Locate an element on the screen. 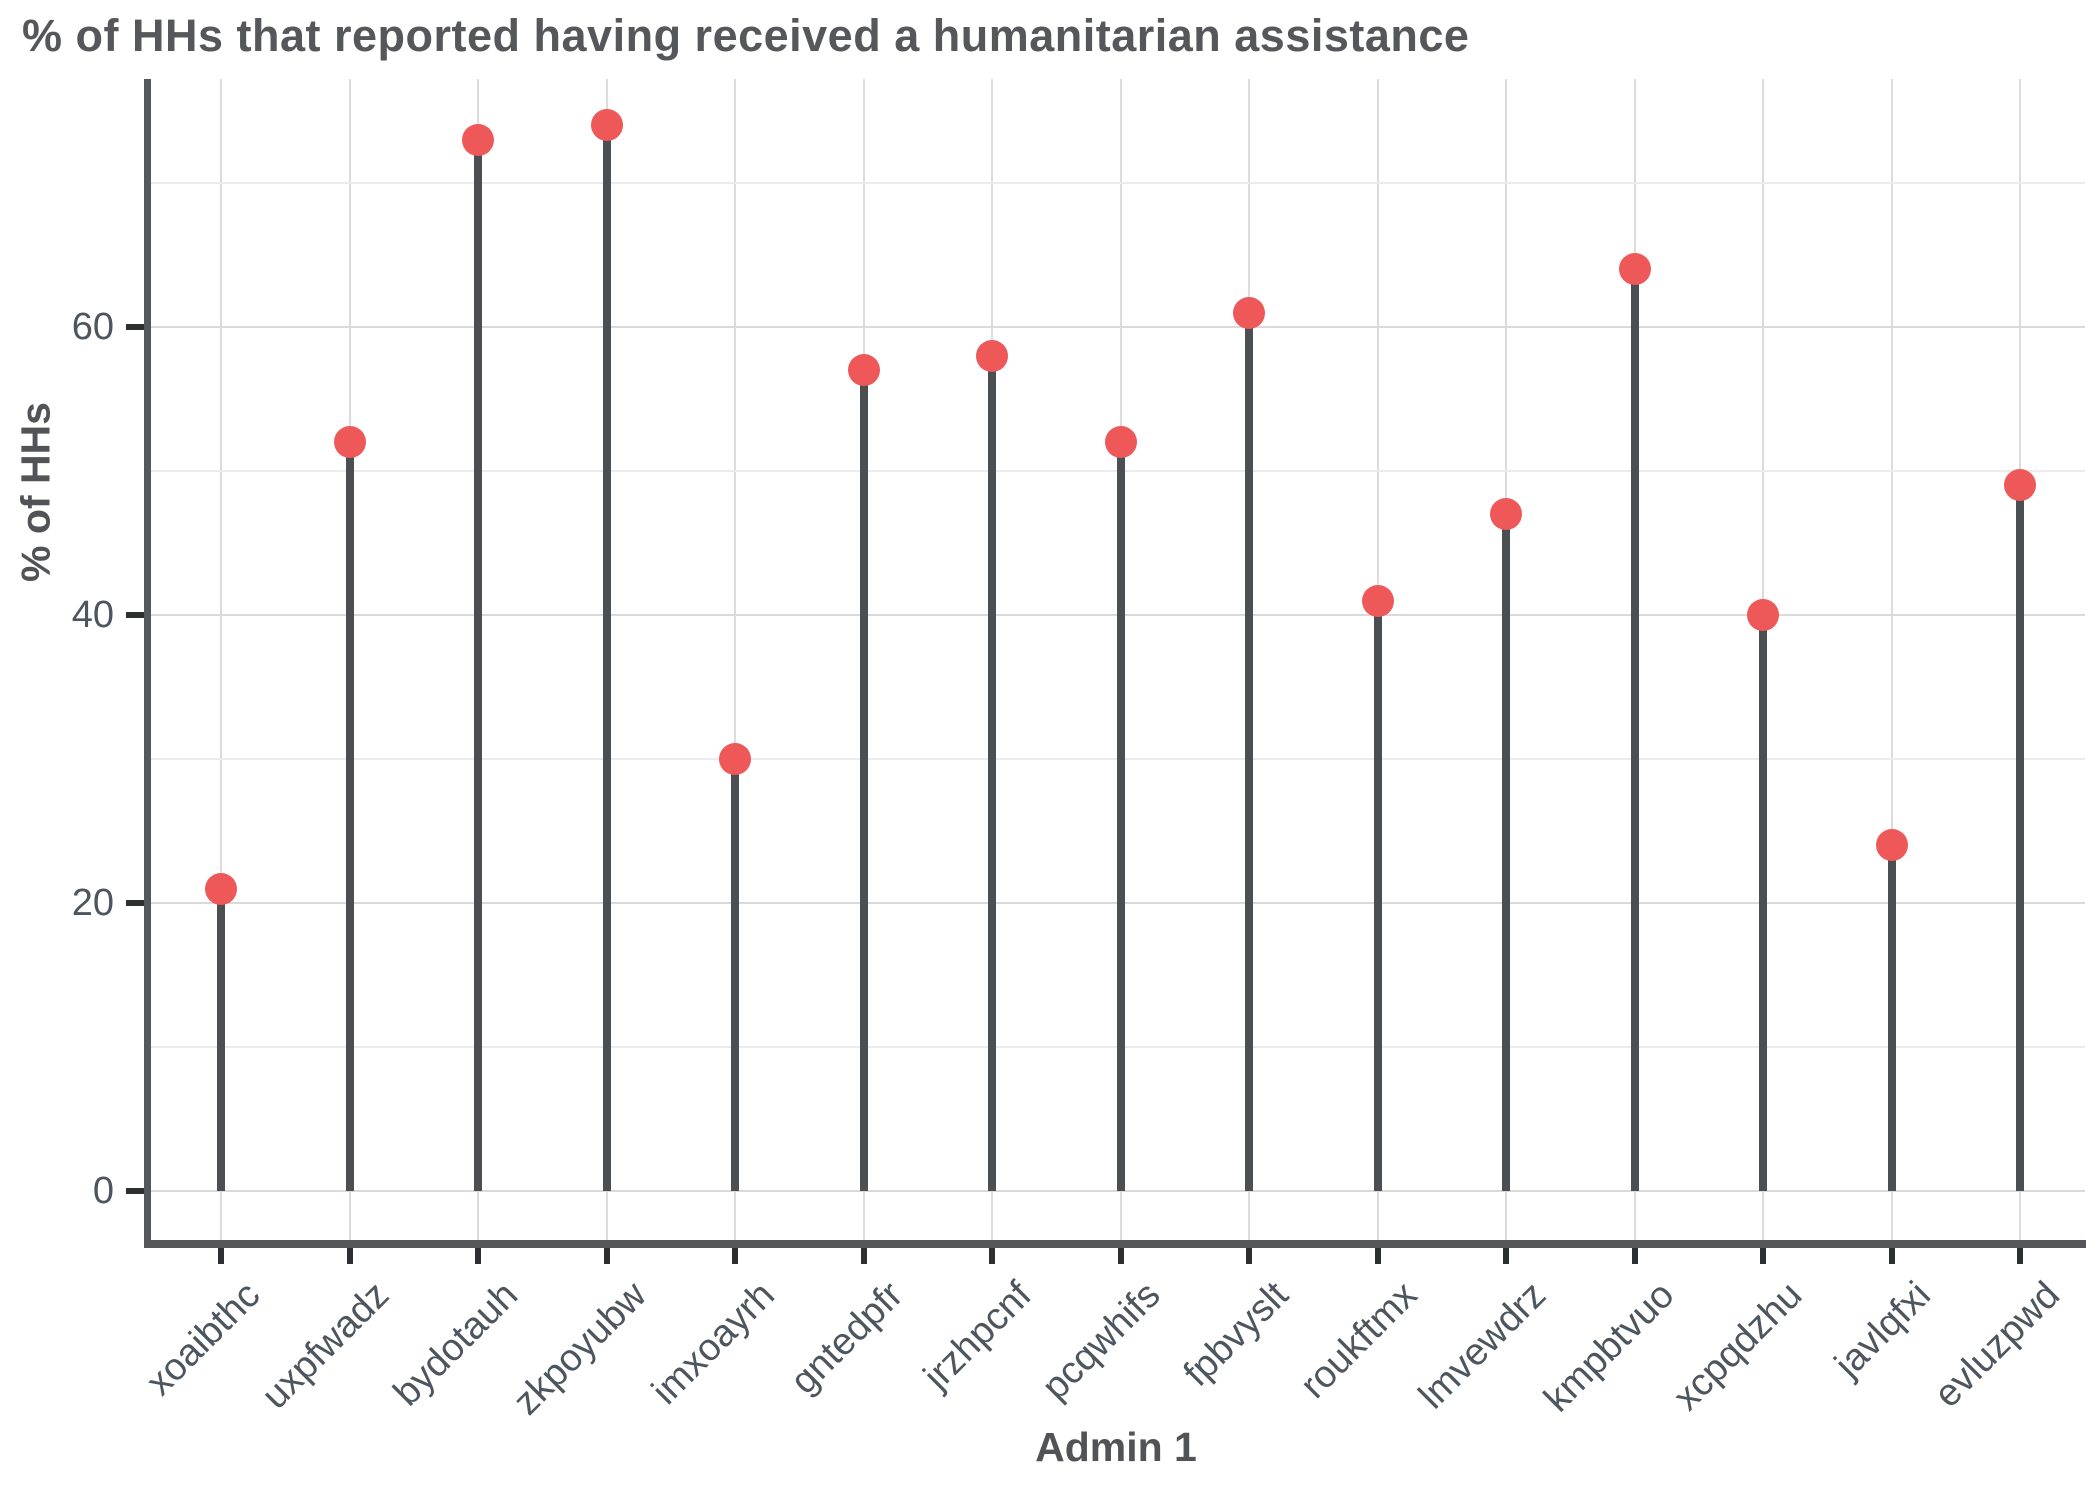  x-tick-label: kmpbtvuo is located at coordinates (1609, 1347).